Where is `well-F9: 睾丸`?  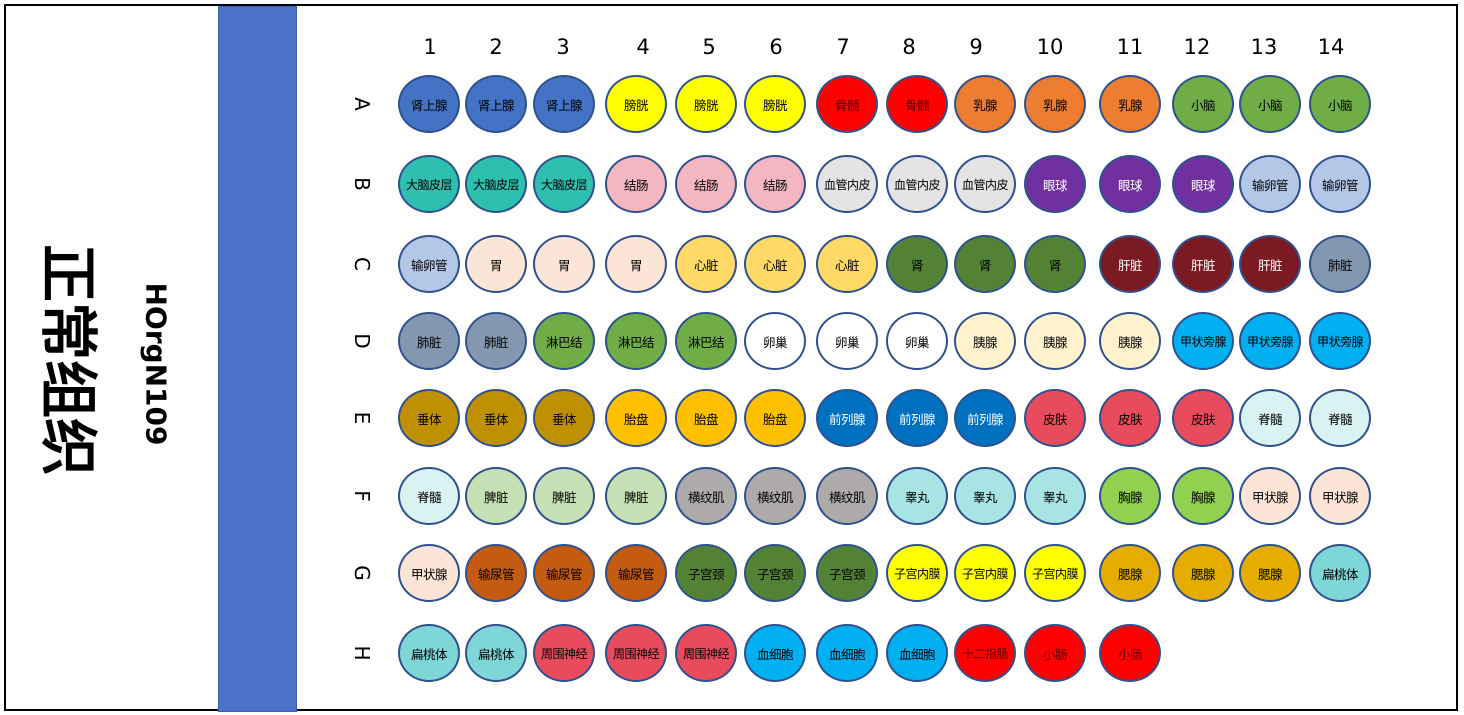
well-F9: 睾丸 is located at coordinates (985, 496).